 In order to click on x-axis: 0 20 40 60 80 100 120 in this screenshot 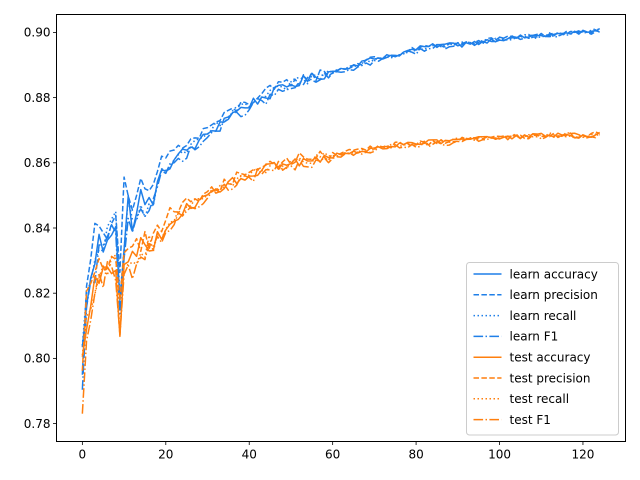, I will do `click(336, 451)`.